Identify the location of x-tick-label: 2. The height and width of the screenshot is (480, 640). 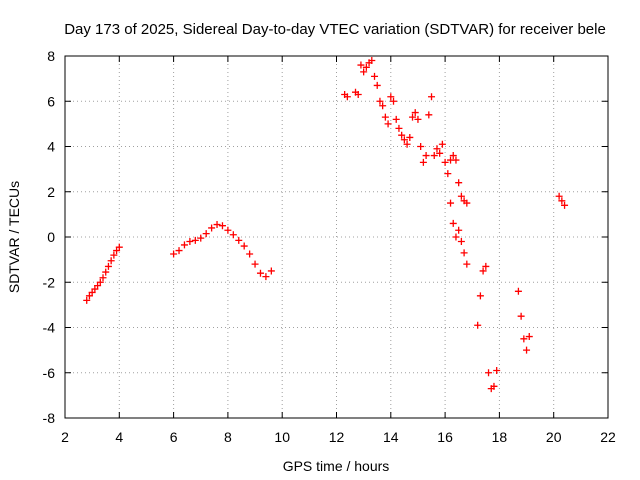
(65, 437).